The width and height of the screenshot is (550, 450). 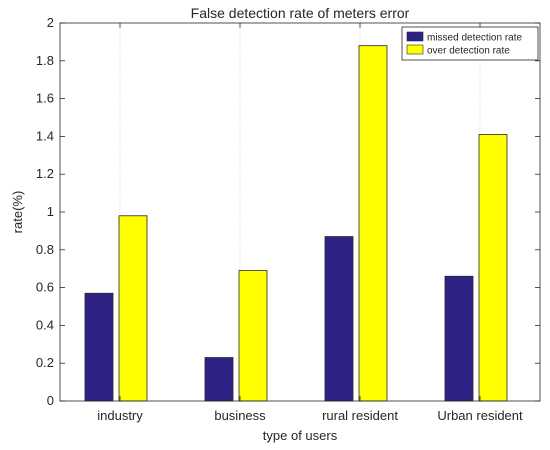 I want to click on y-tick-label: 2, so click(x=50, y=22).